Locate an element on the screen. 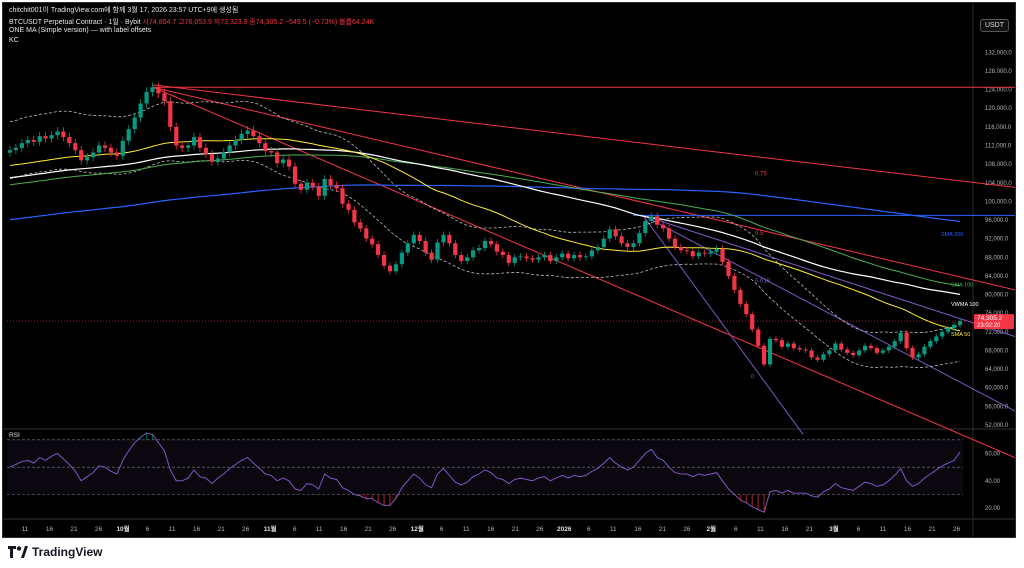 This screenshot has width=1024, height=568. y-tick-label: 68,000.0 is located at coordinates (997, 351).